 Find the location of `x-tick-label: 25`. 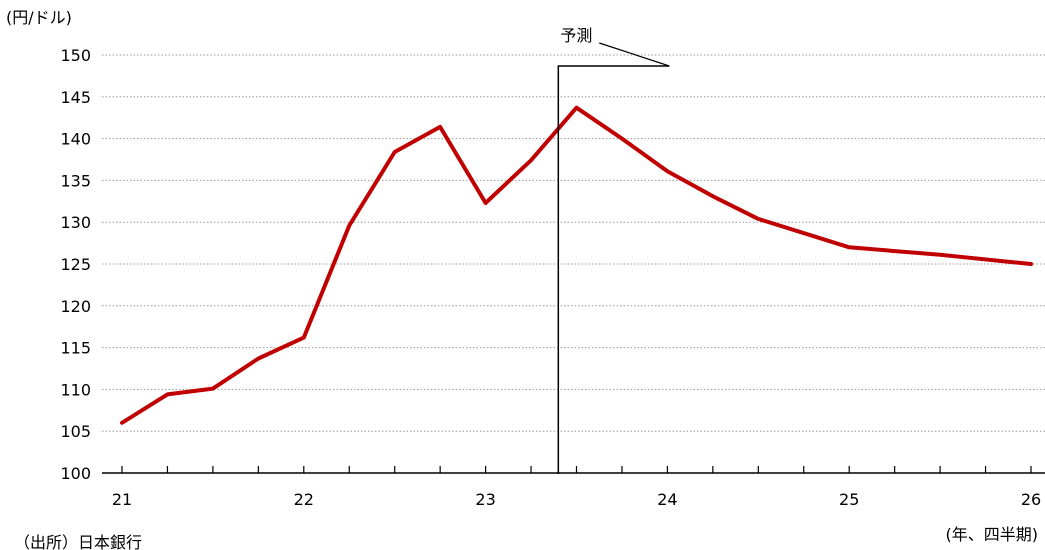

x-tick-label: 25 is located at coordinates (849, 499).